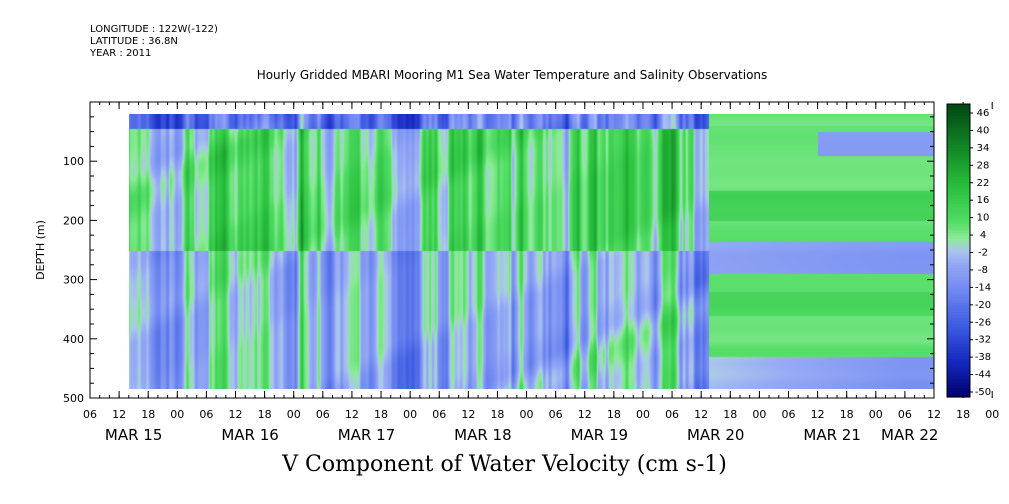 The width and height of the screenshot is (1009, 504). I want to click on x-date-label: MAR 17, so click(366, 435).